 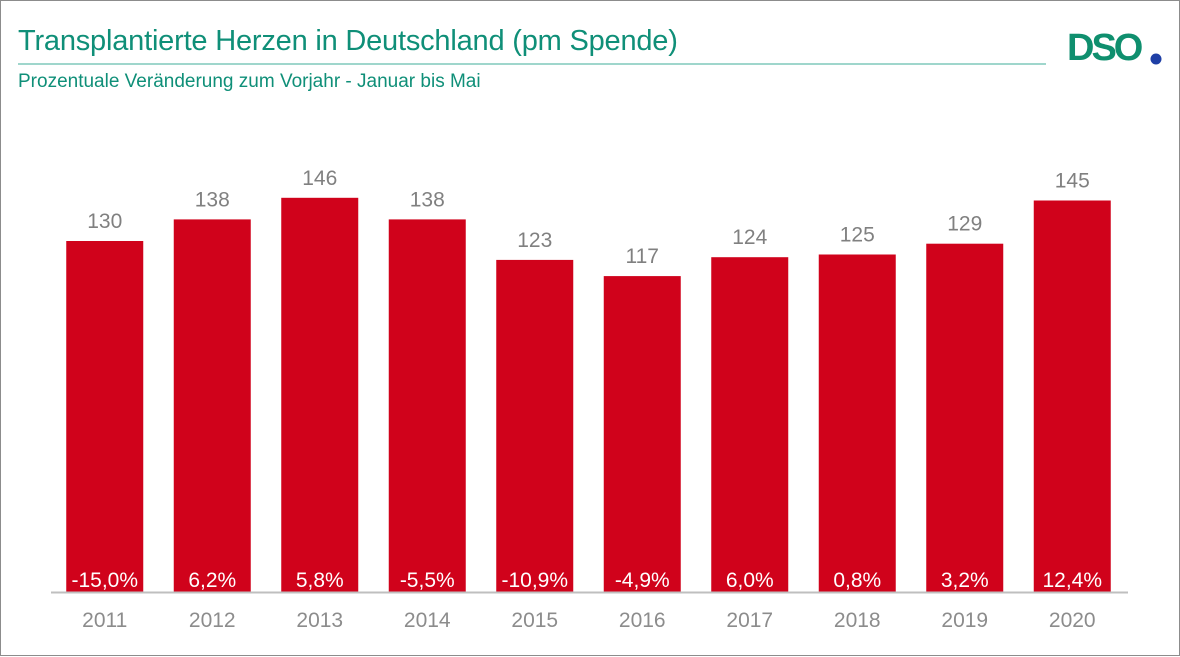 What do you see at coordinates (965, 580) in the screenshot?
I see `change-label-2019: 3,2%` at bounding box center [965, 580].